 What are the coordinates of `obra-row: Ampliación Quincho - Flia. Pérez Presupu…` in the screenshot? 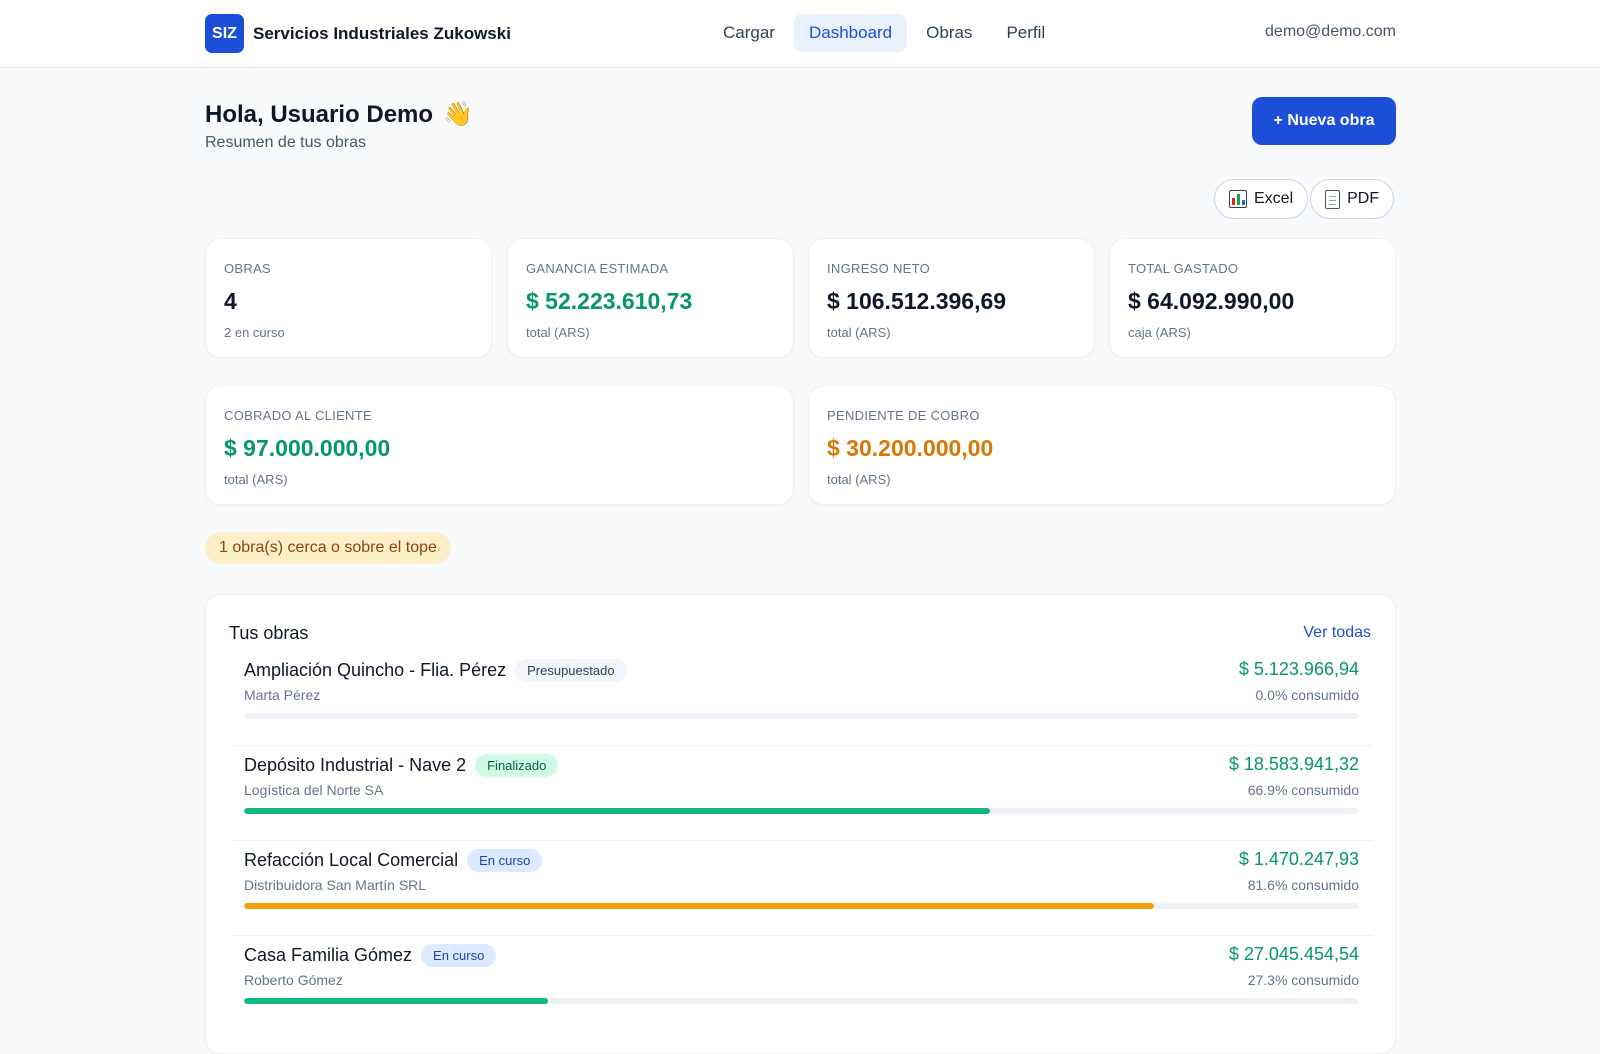 It's located at (801, 698).